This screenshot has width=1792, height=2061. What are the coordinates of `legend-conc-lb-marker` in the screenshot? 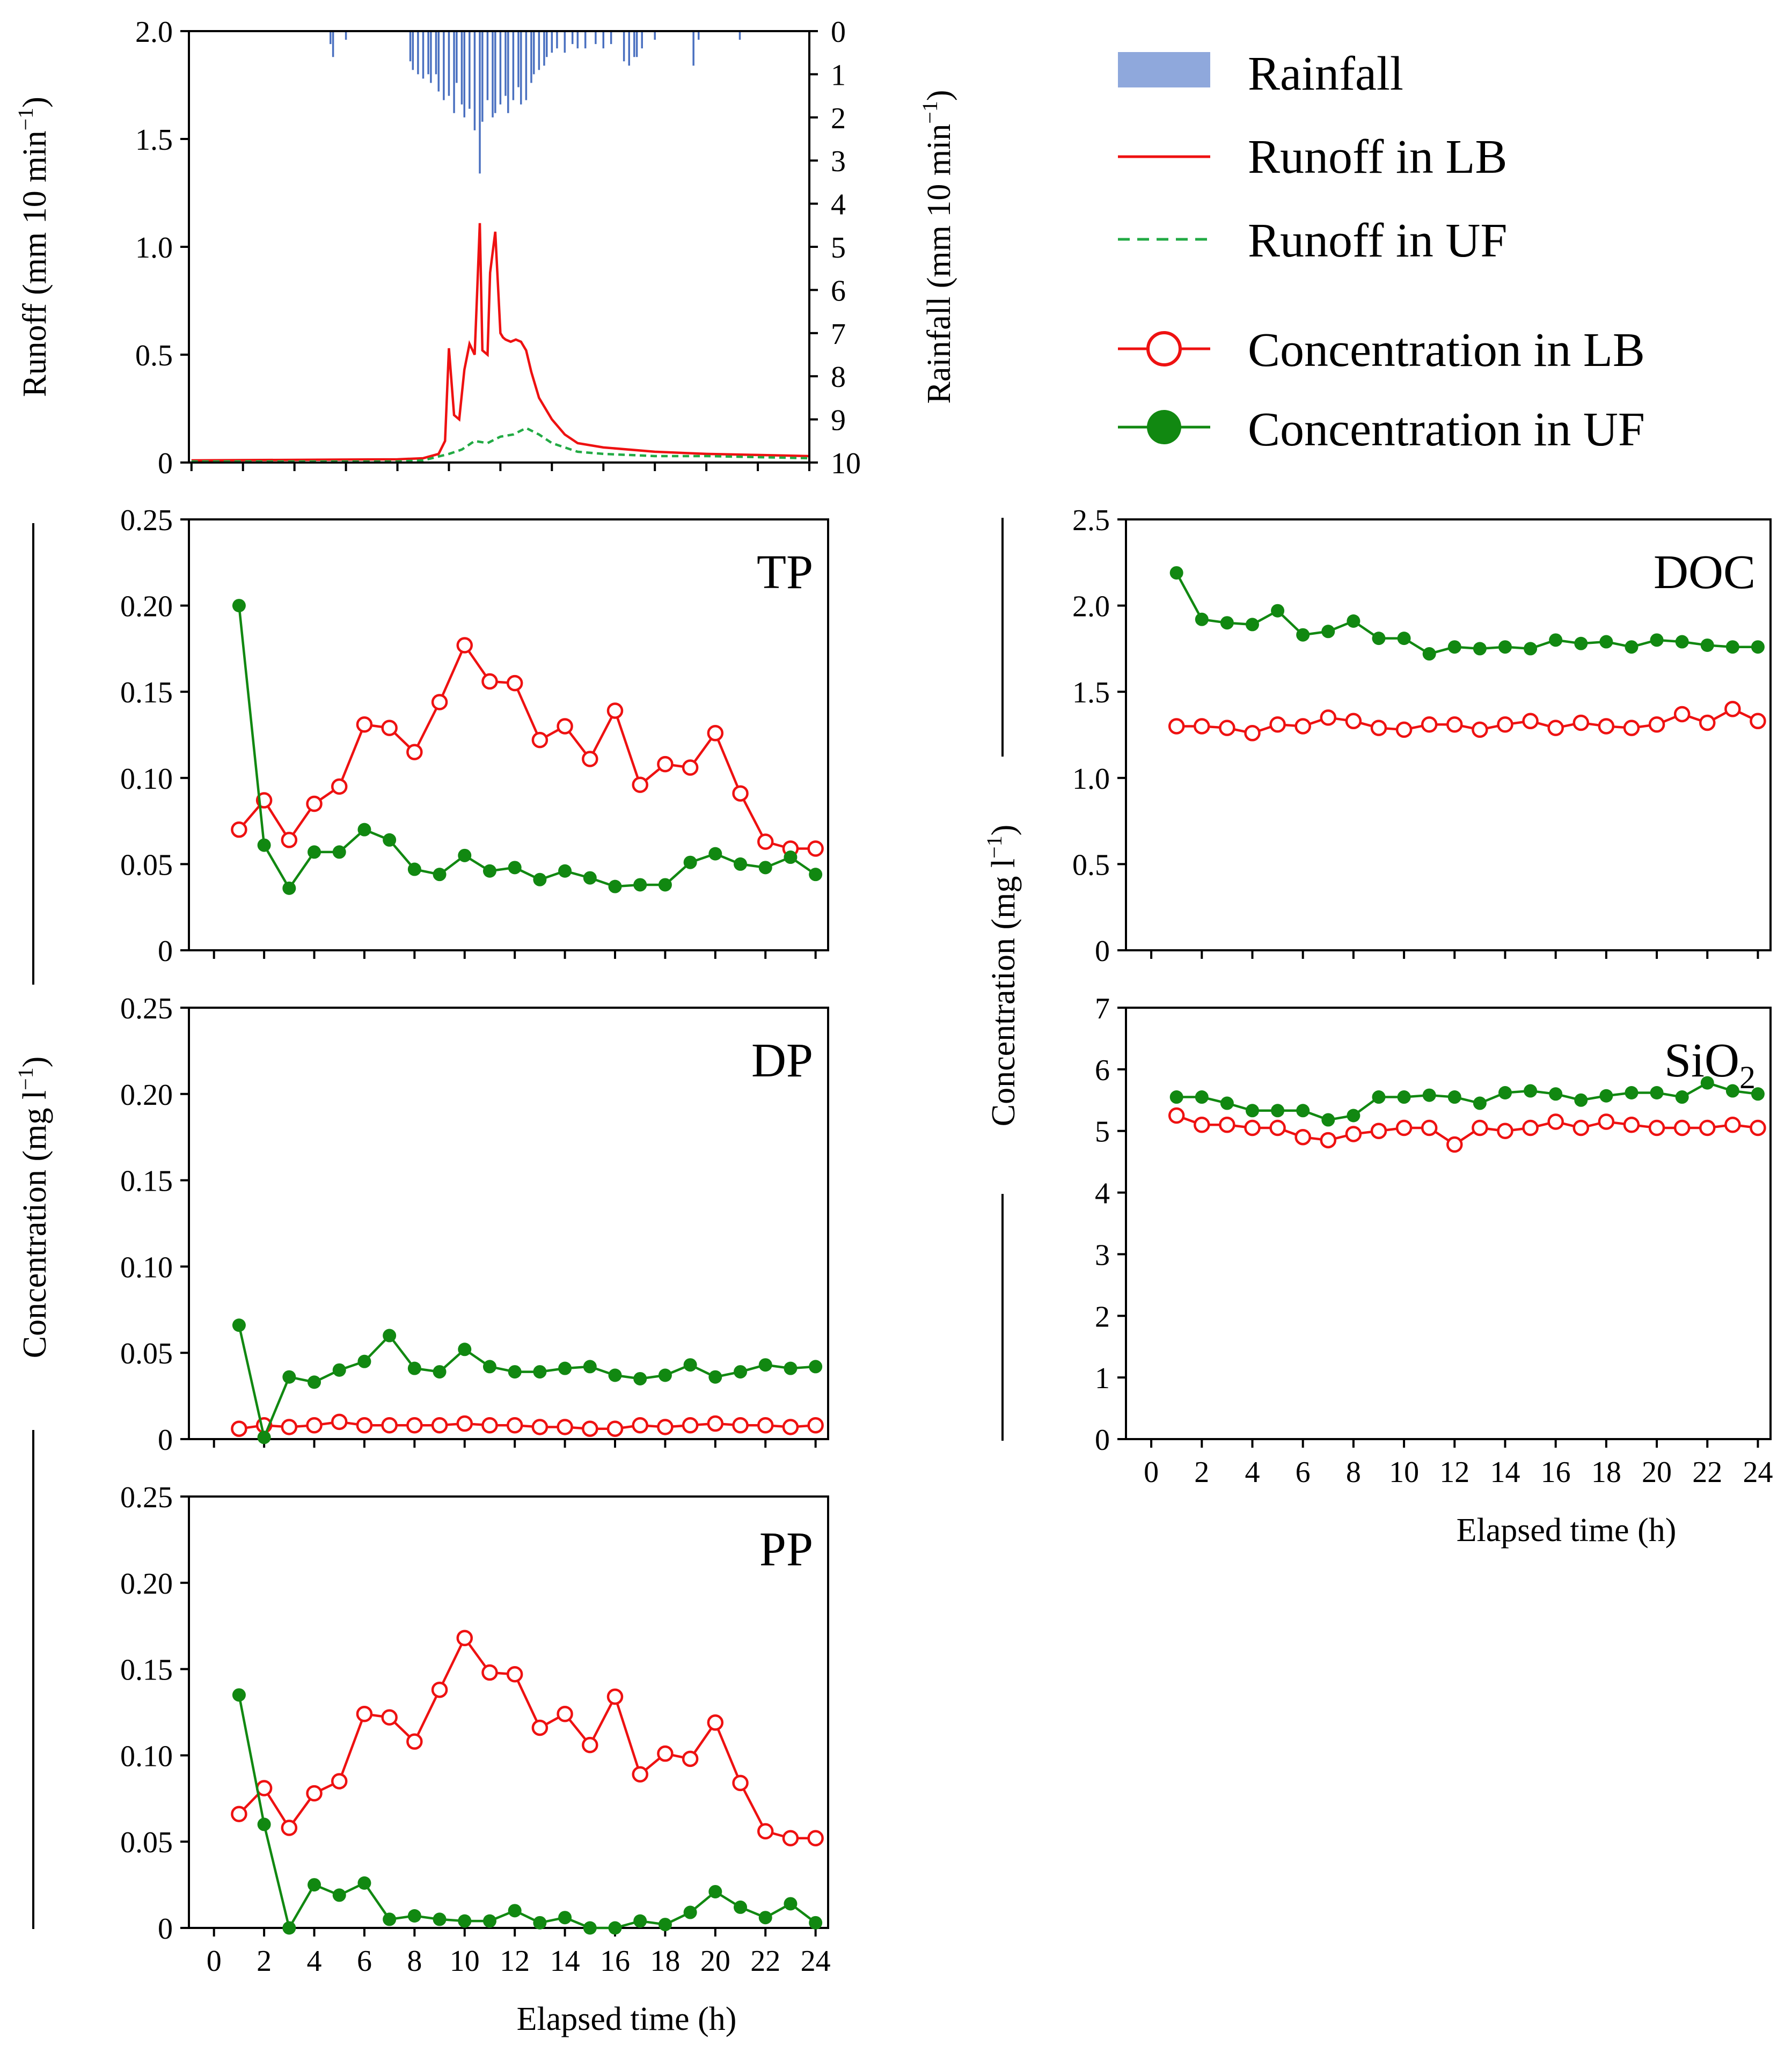 It's located at (1164, 348).